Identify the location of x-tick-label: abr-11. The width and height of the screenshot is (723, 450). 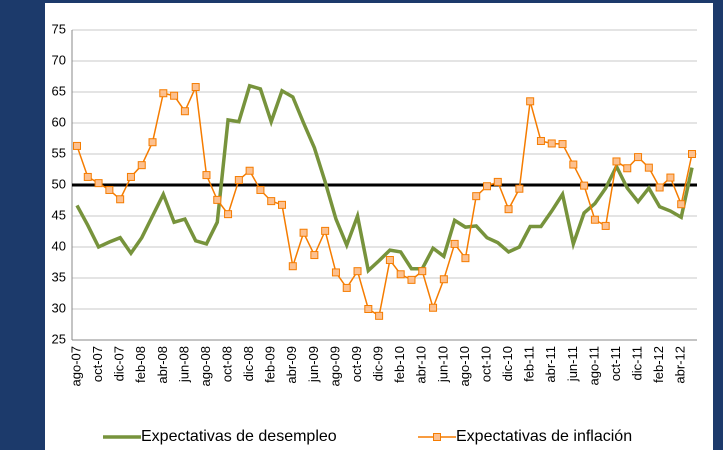
(550, 364).